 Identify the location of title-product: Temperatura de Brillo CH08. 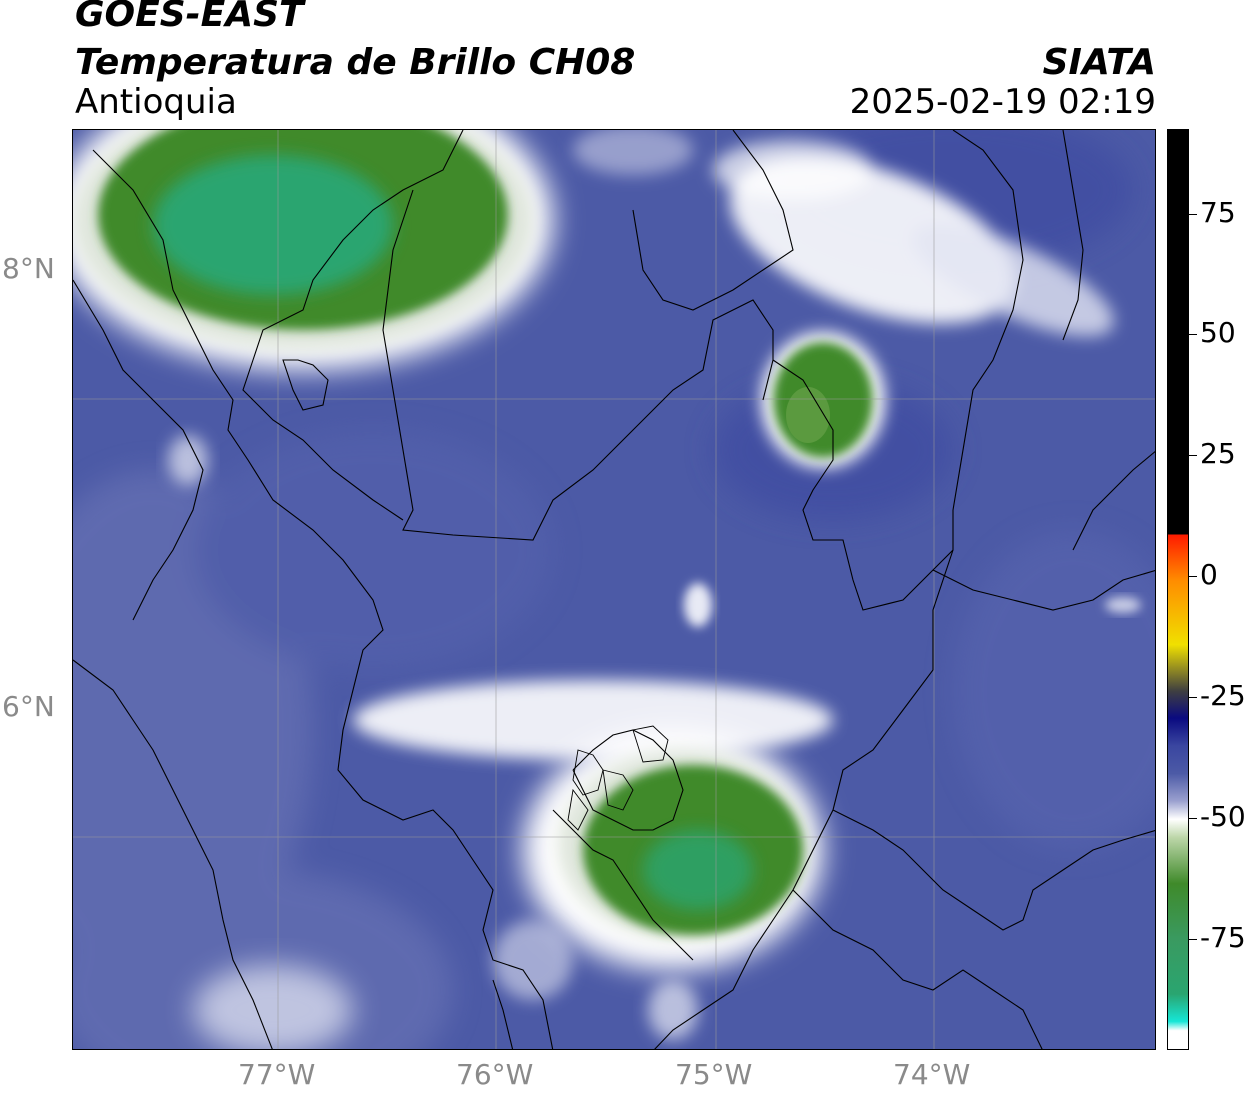
(355, 62).